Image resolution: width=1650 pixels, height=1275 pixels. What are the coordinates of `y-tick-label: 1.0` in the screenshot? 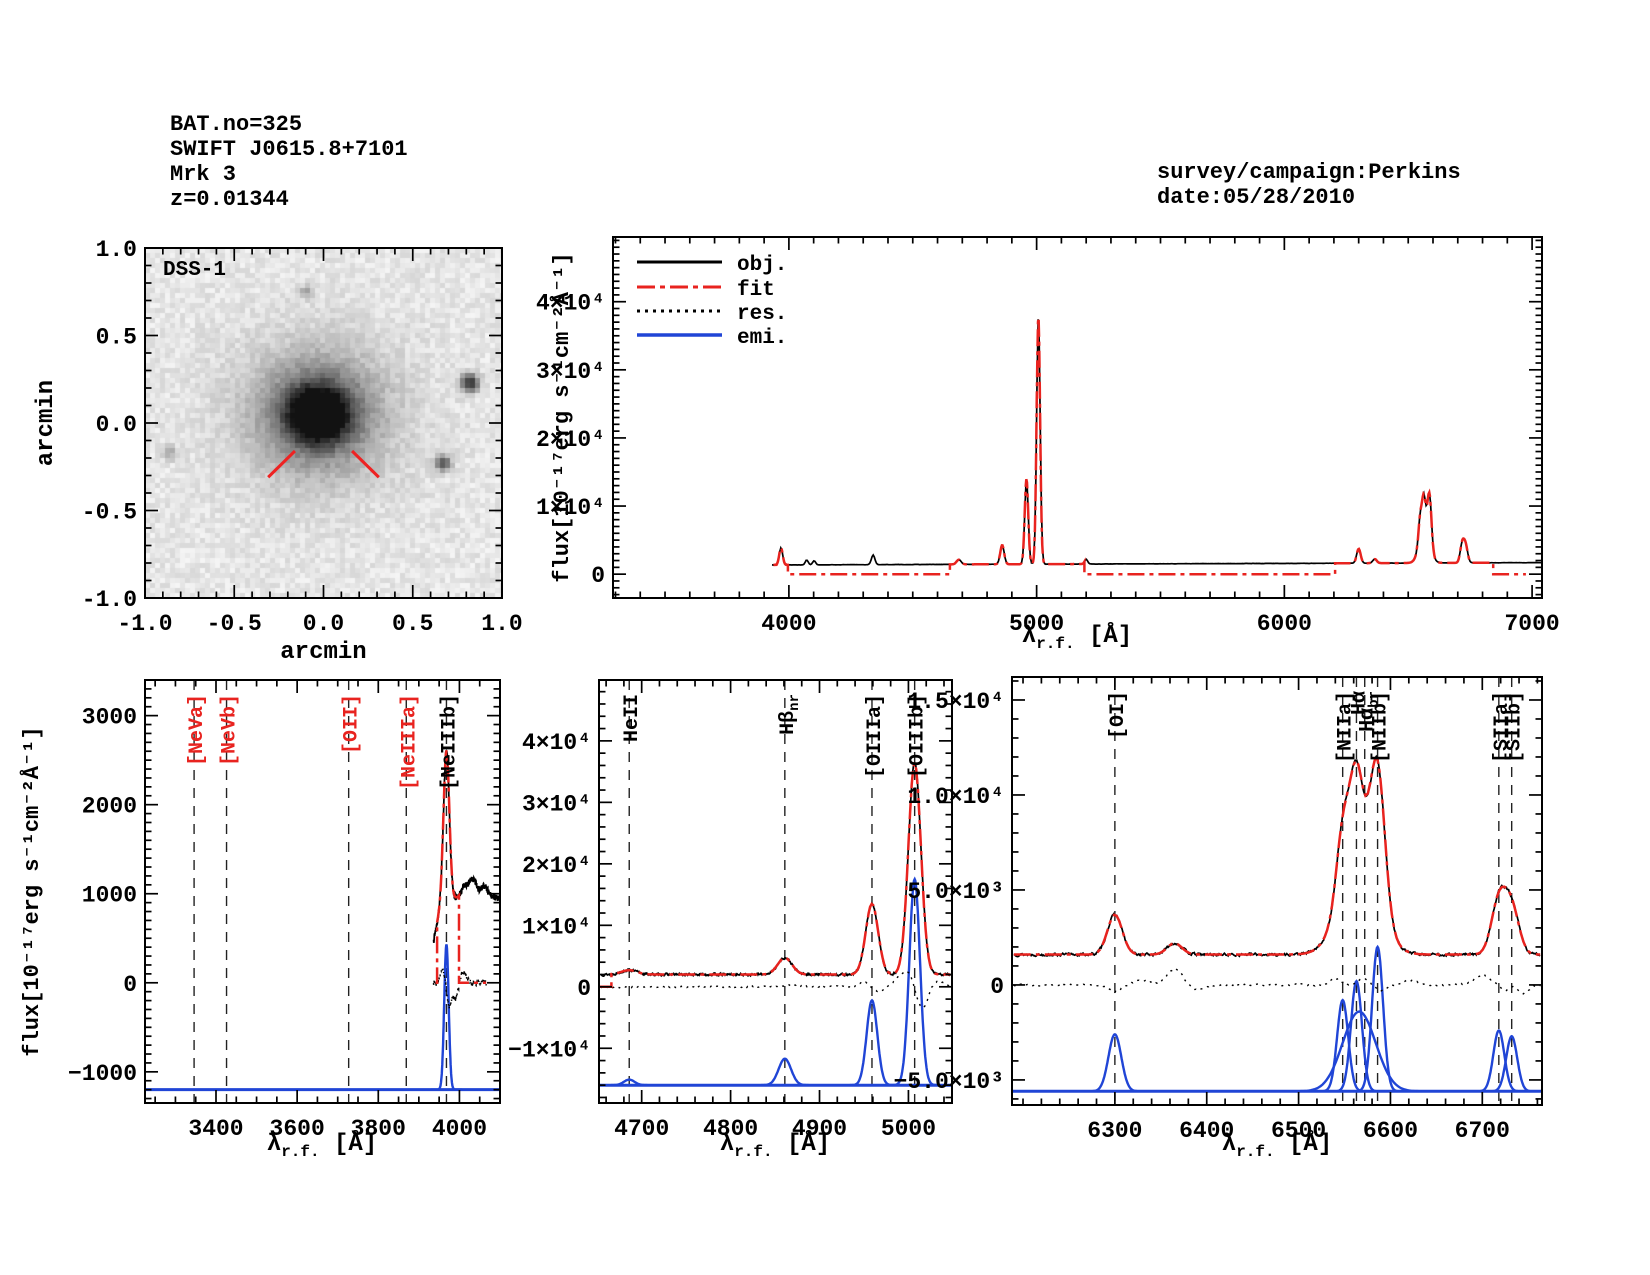 It's located at (116, 250).